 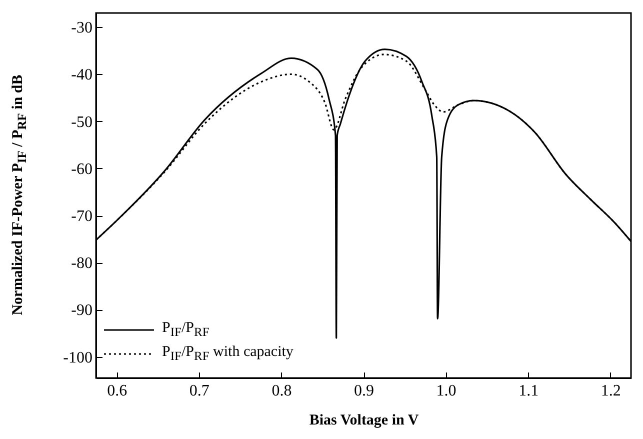 What do you see at coordinates (81, 75) in the screenshot?
I see `y-tick-label: -40` at bounding box center [81, 75].